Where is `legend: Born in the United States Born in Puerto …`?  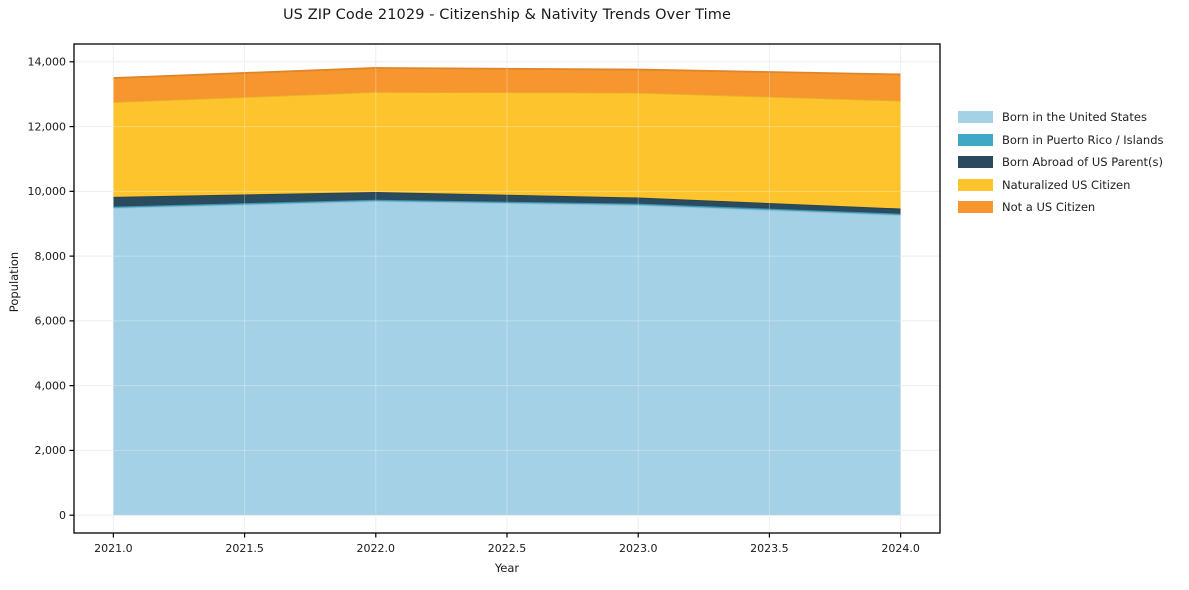
legend: Born in the United States Born in Puerto … is located at coordinates (1061, 162).